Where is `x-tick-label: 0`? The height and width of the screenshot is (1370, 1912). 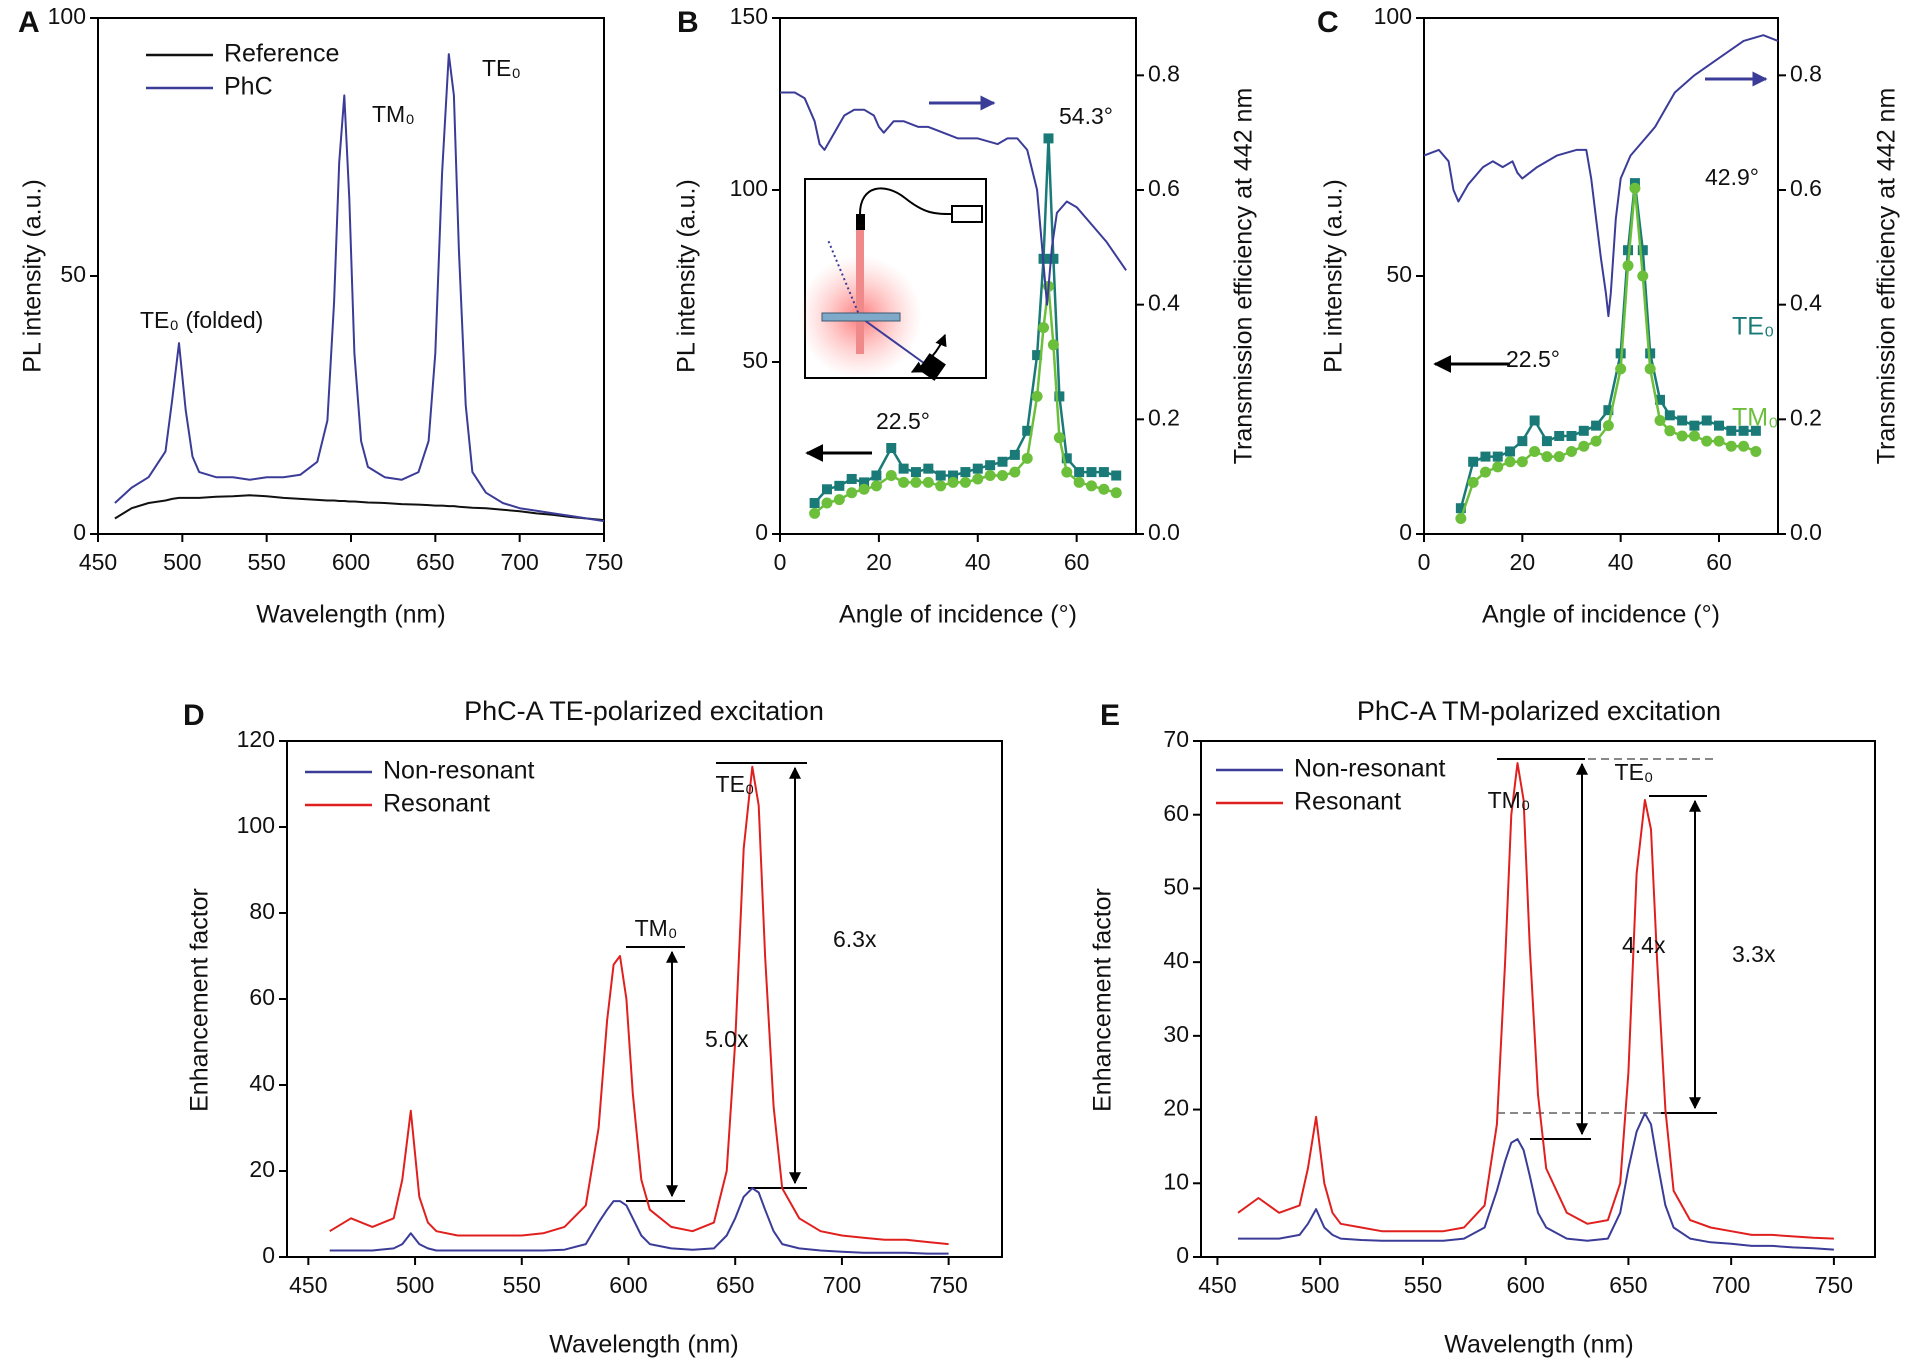
x-tick-label: 0 is located at coordinates (780, 562).